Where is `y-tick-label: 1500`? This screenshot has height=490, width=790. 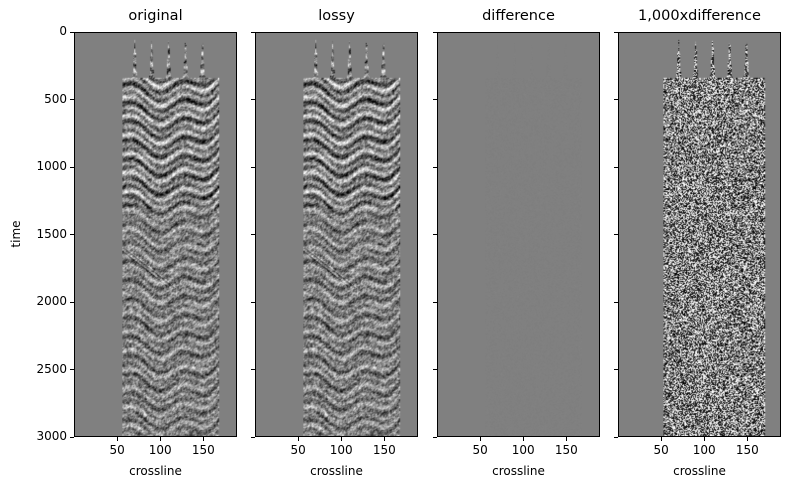
y-tick-label: 1500 is located at coordinates (51, 233).